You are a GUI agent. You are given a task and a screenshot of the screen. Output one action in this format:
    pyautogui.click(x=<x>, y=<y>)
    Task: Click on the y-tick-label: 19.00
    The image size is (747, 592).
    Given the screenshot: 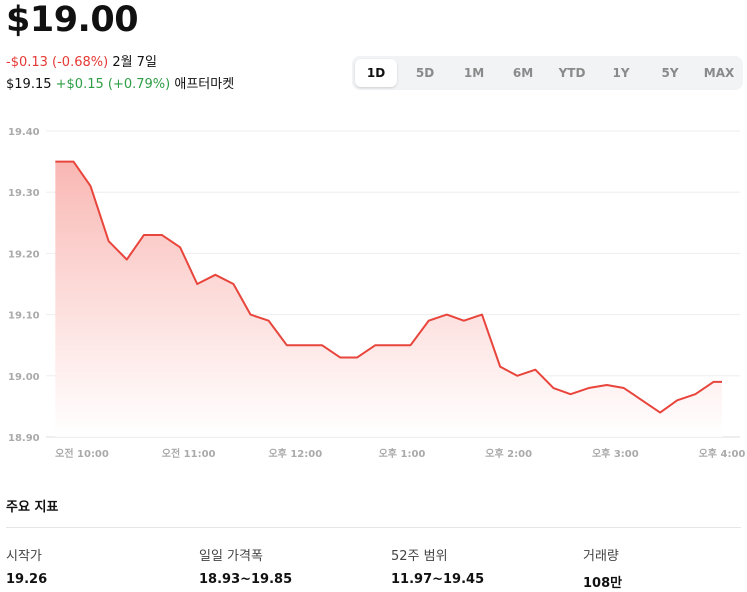 What is the action you would take?
    pyautogui.click(x=24, y=377)
    